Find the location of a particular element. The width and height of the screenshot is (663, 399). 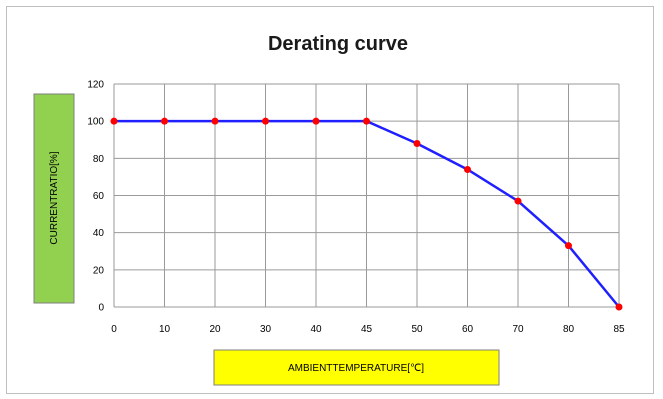

x-tick-label: 10 is located at coordinates (165, 329).